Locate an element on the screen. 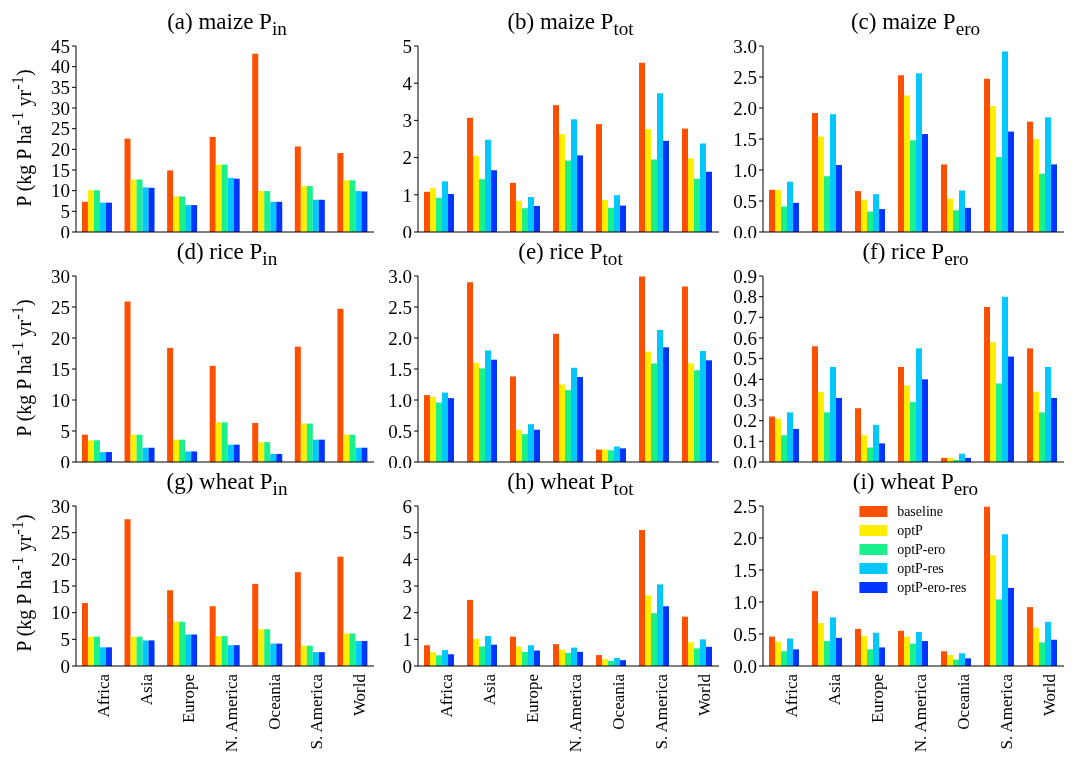  chart-title: (c) maize P$_{ero}$ is located at coordinates (915, 24).